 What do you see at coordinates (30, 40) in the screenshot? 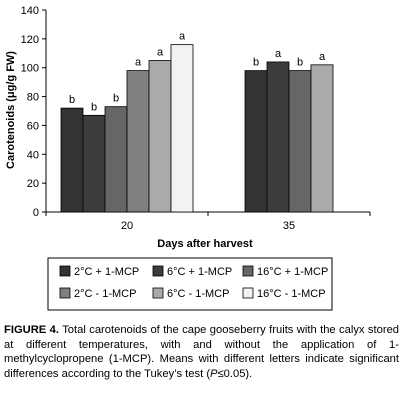
I see `y-tick-label: 120` at bounding box center [30, 40].